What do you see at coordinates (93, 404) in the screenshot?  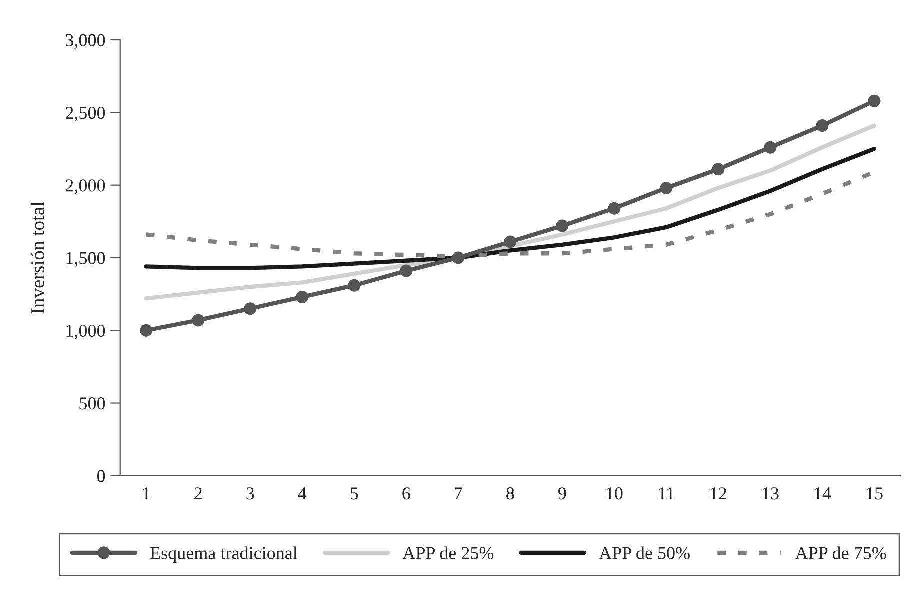 I see `y-tick-label: 500` at bounding box center [93, 404].